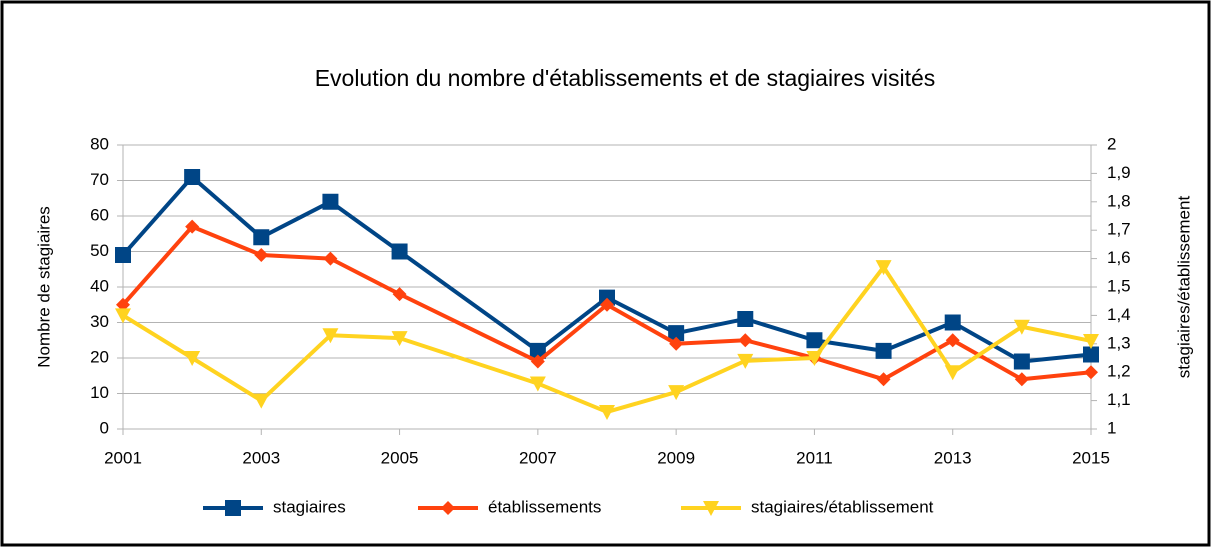 The image size is (1211, 547). I want to click on y2-tick-label: 1,5, so click(1119, 285).